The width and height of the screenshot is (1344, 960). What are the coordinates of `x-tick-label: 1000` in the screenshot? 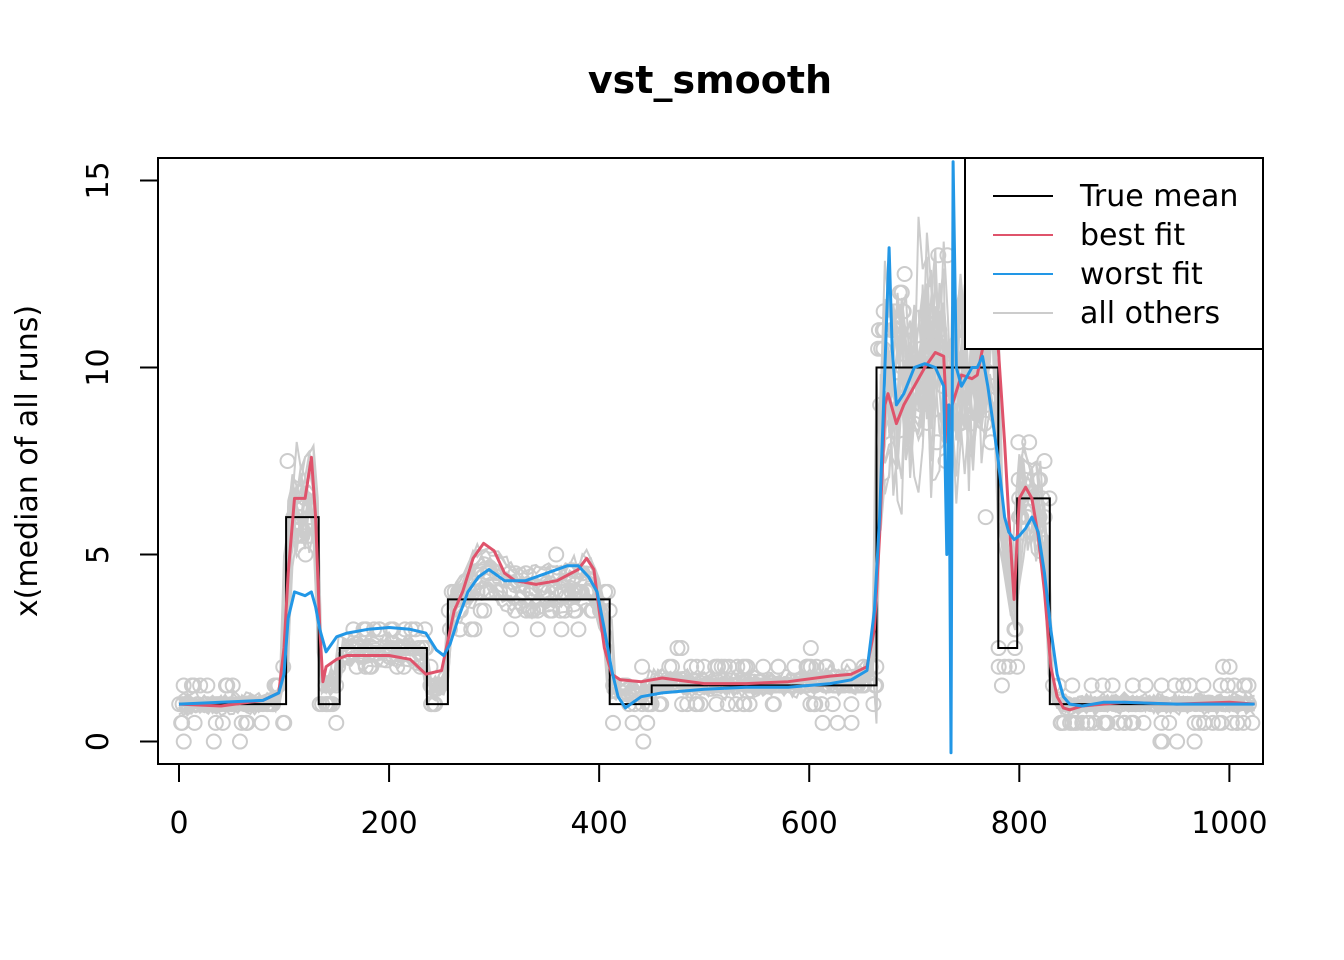 It's located at (1229, 823).